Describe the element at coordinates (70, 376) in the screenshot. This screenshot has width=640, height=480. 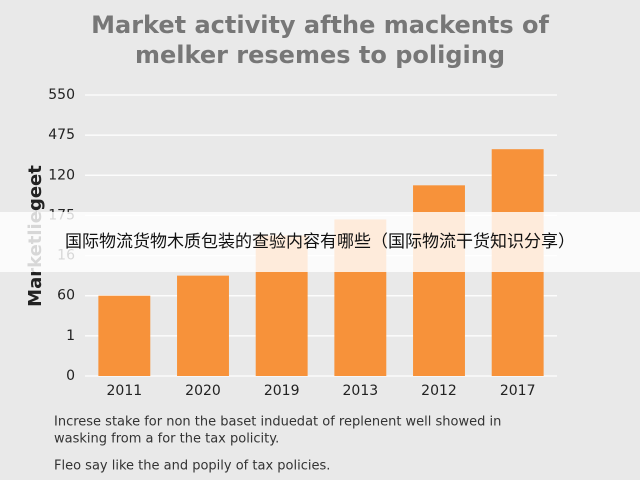
I see `y-tick-label: 0` at that location.